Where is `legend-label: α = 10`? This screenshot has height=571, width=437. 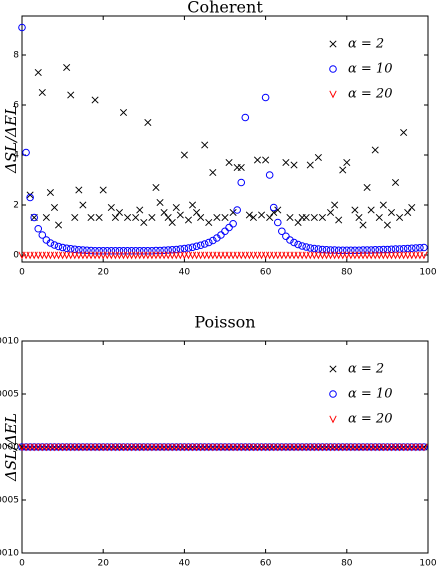 legend-label: α = 10 is located at coordinates (370, 394).